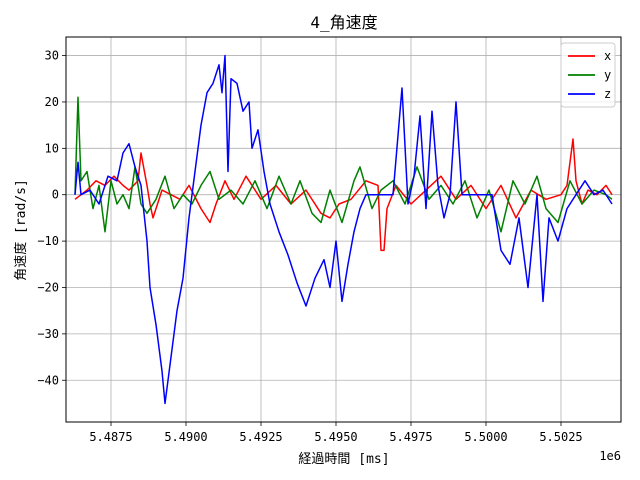  Describe the element at coordinates (55, 195) in the screenshot. I see `y-tick-label: 0` at that location.